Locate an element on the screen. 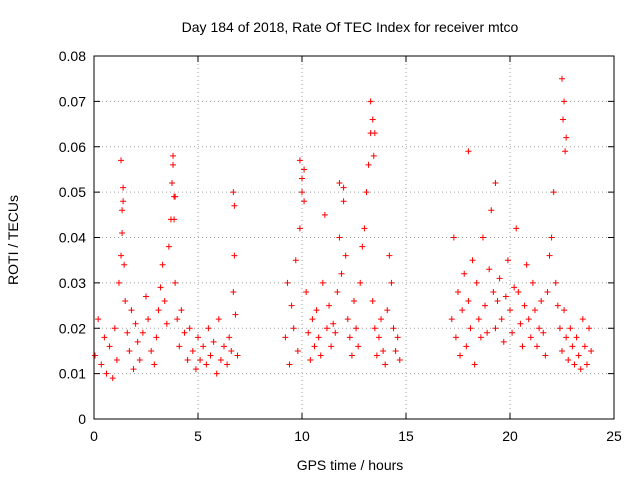 This screenshot has width=640, height=480. x-tick-label: 15 is located at coordinates (406, 436).